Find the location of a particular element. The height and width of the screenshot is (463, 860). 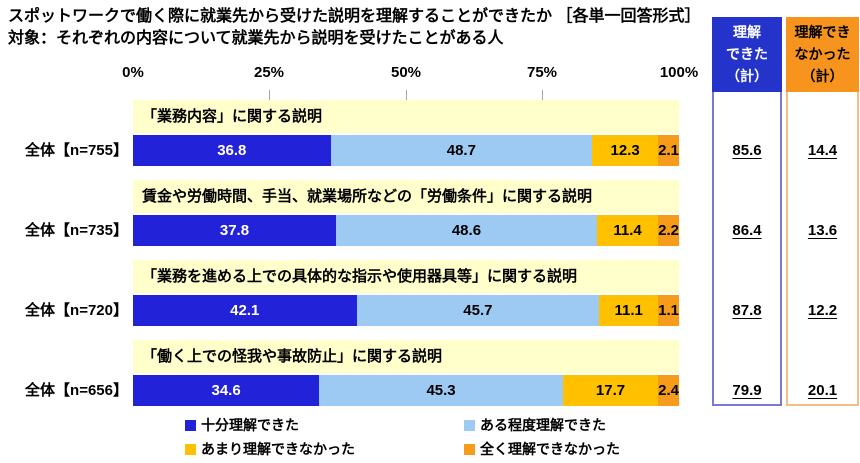

bar4-segment-fully-understood: 34.6 is located at coordinates (226, 390).